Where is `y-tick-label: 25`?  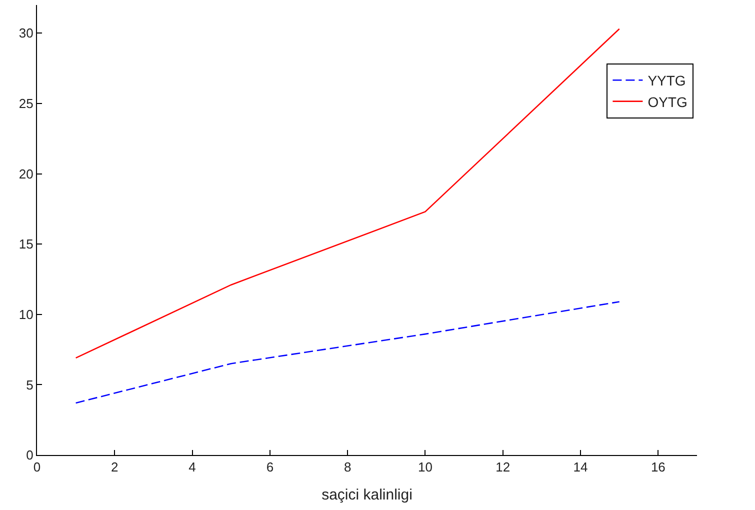
y-tick-label: 25 is located at coordinates (26, 103).